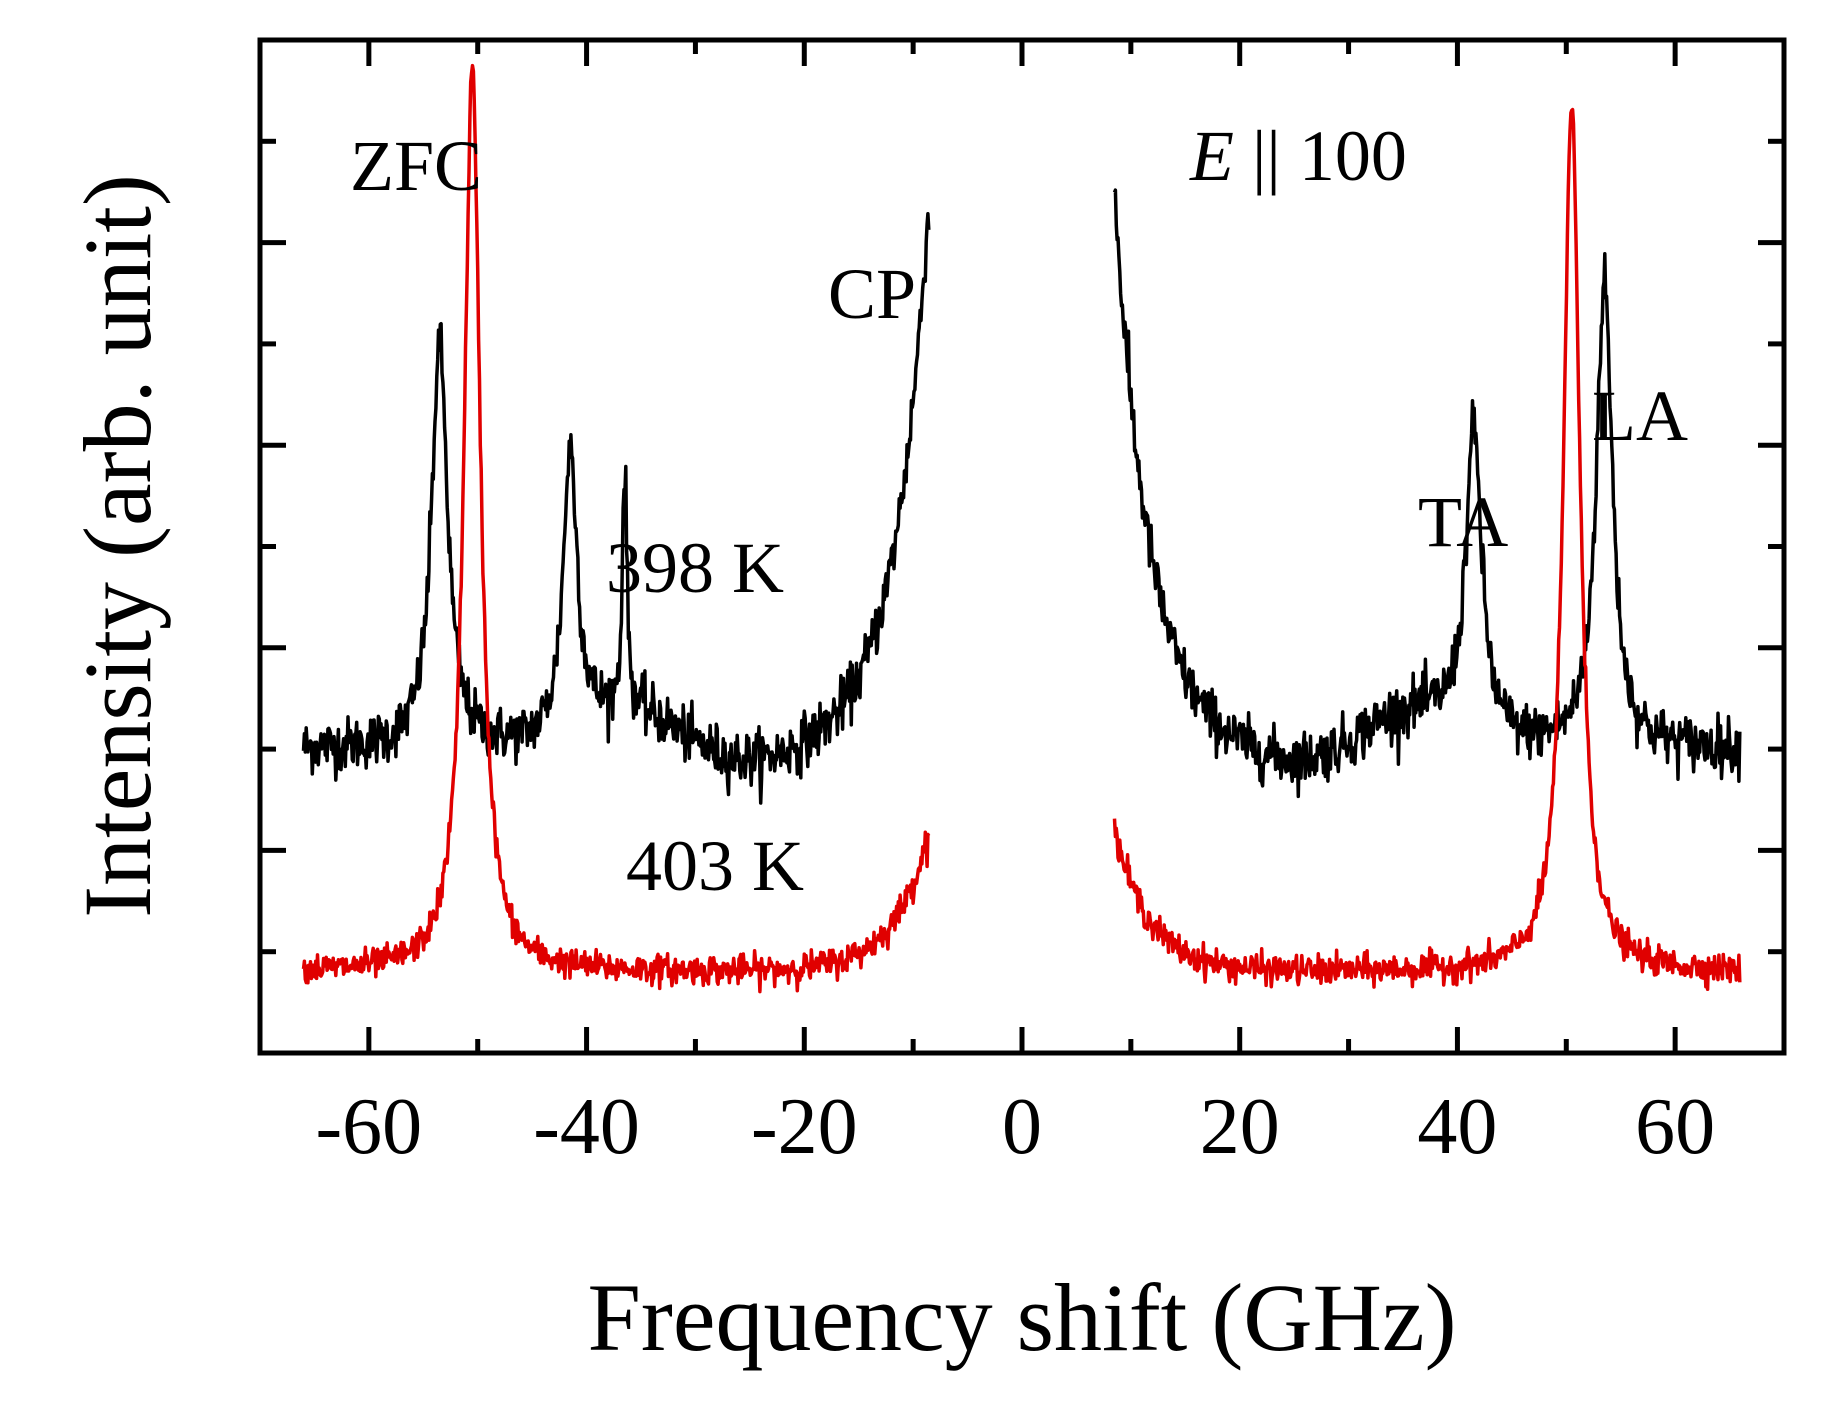  I want to click on x-tick-label: 60, so click(1675, 1127).